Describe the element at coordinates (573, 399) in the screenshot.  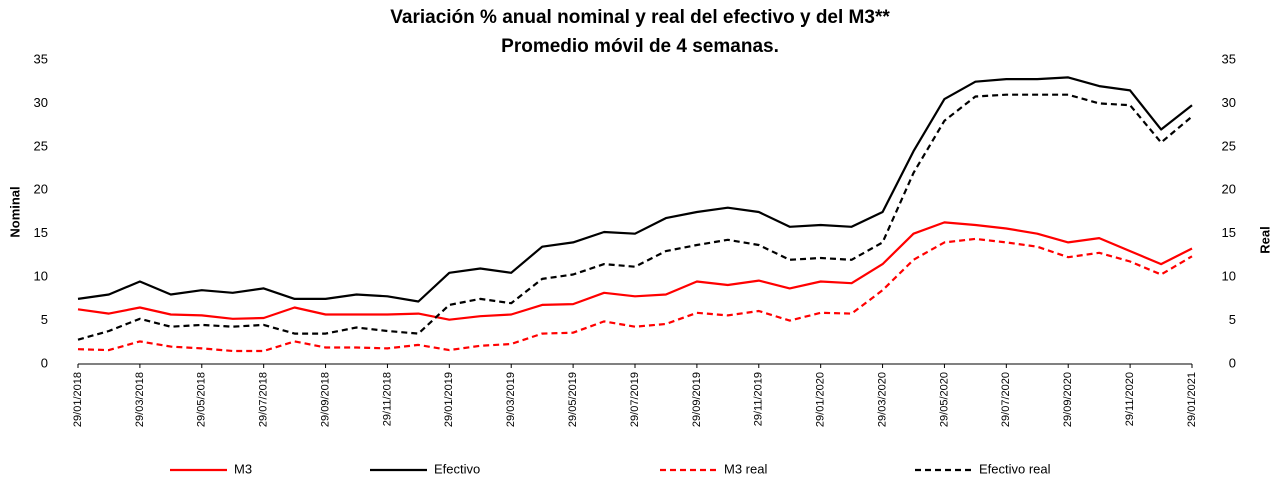
I see `x-tick-label: 29/05/2019` at that location.